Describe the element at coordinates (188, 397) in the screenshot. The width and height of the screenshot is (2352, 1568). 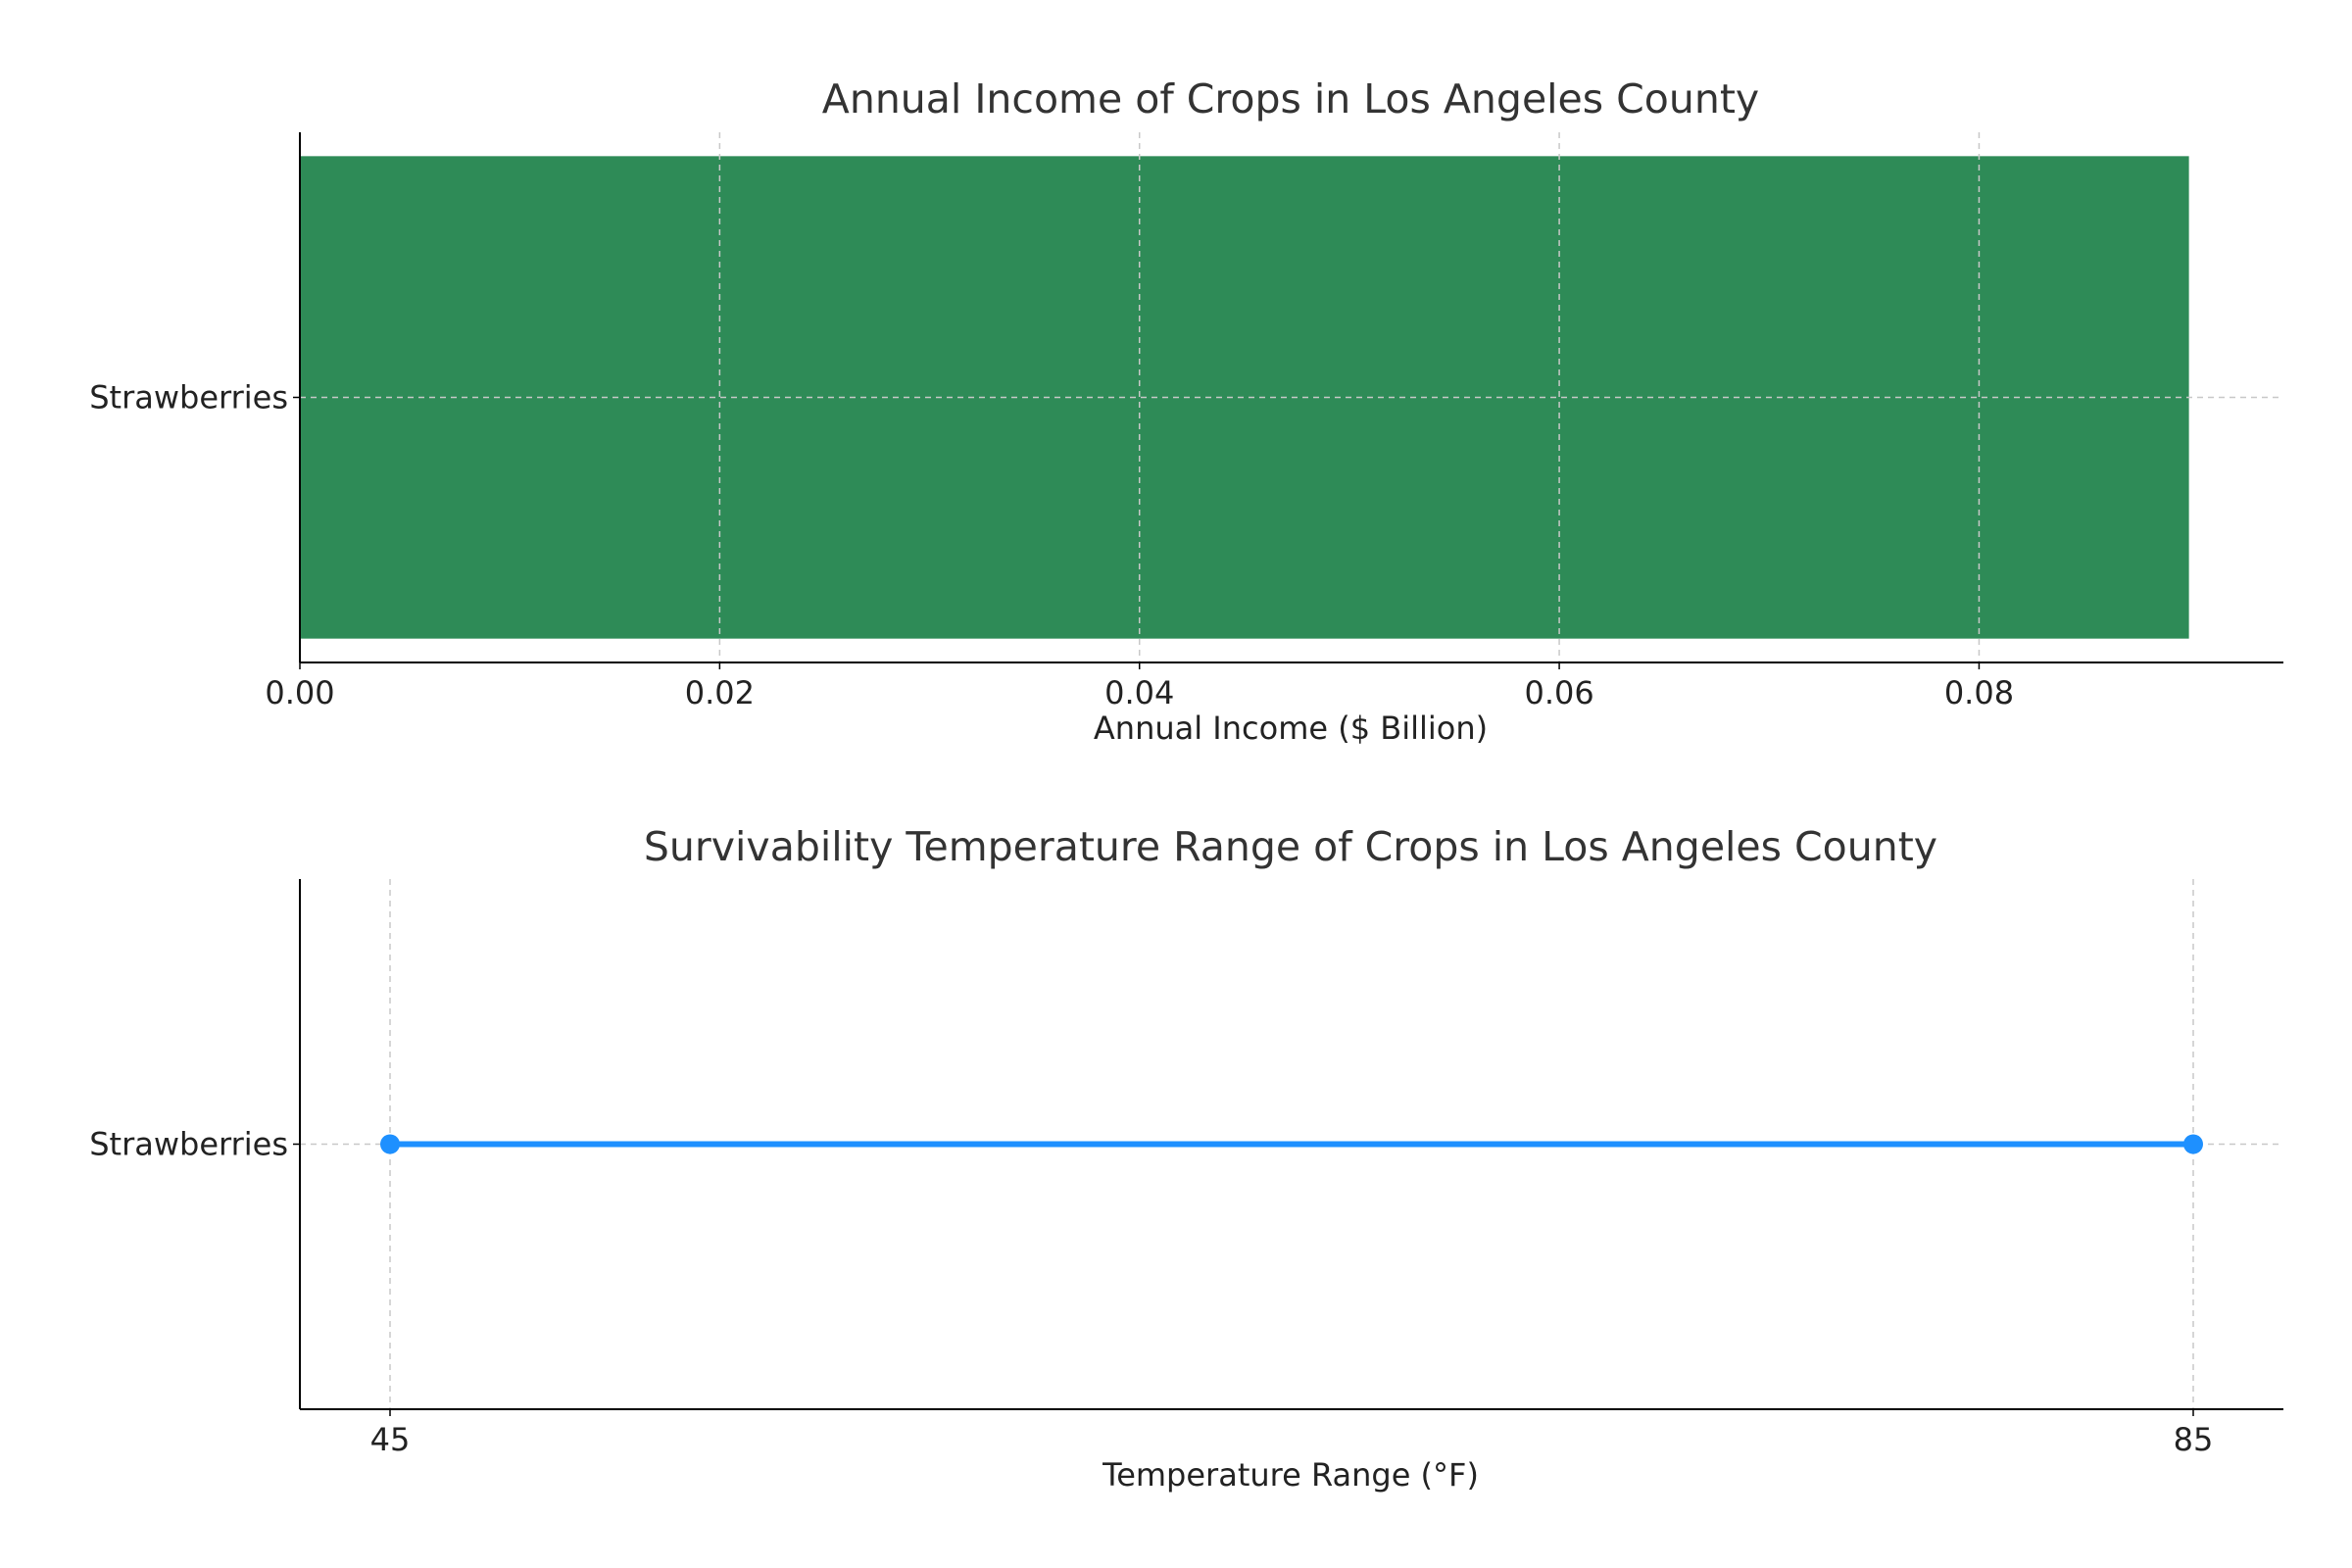
I see `income-y-tick-label: Strawberries` at that location.